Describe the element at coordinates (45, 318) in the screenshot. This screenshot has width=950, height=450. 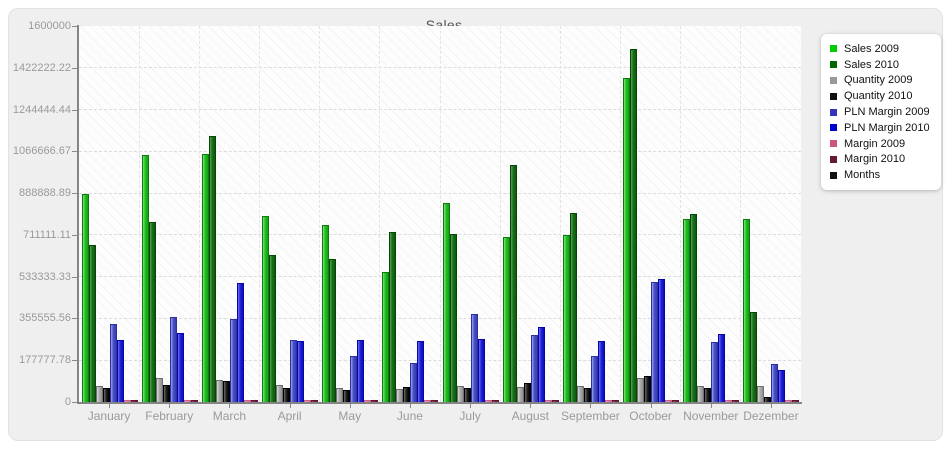
I see `y-axis-label: 355555.56` at that location.